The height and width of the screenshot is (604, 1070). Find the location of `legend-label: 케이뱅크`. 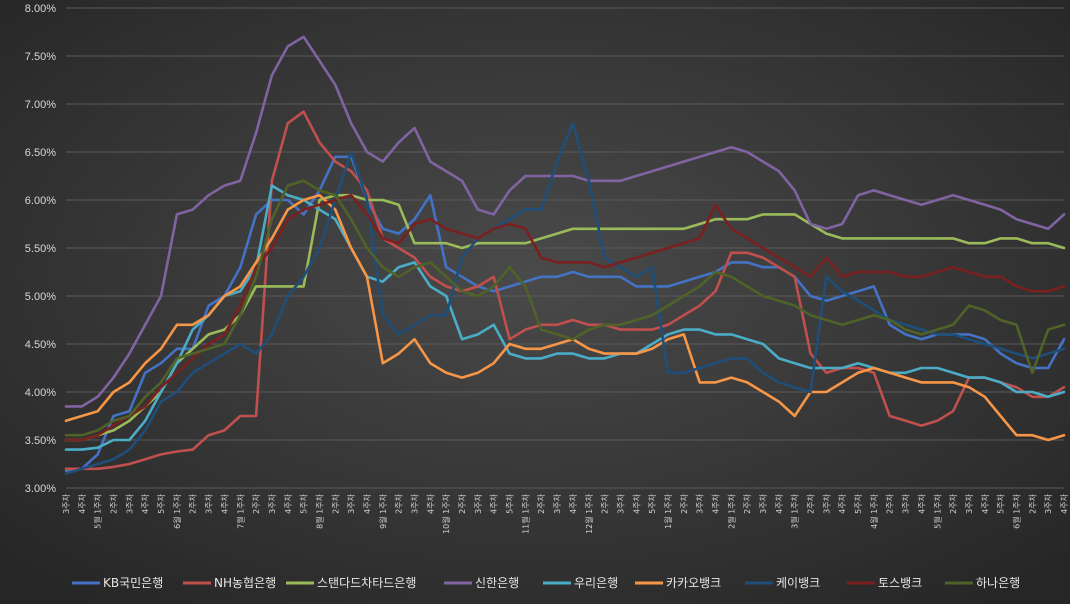

legend-label: 케이뱅크 is located at coordinates (798, 583).